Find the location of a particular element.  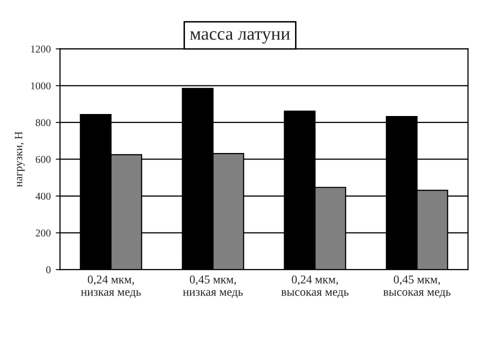

x-tick-label: 0,24 мкм, высокая медь is located at coordinates (315, 286).